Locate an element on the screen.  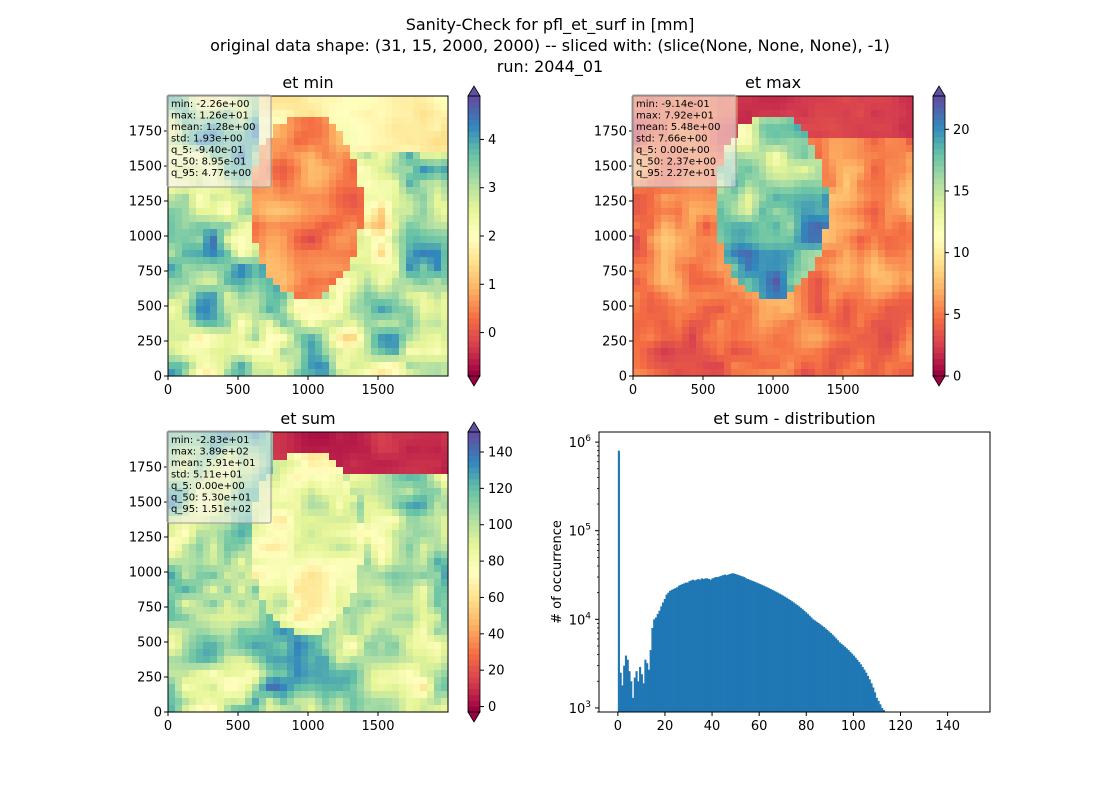
y-tick-label: 1500 is located at coordinates (610, 167).